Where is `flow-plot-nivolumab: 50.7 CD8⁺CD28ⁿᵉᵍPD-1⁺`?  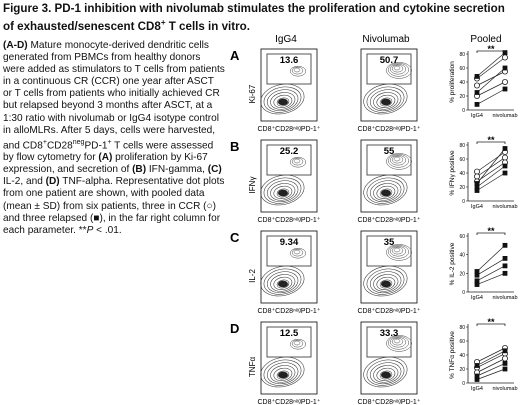
flow-plot-nivolumab: 50.7 CD8⁺CD28ⁿᵉᵍPD-1⁺ is located at coordinates (389, 90).